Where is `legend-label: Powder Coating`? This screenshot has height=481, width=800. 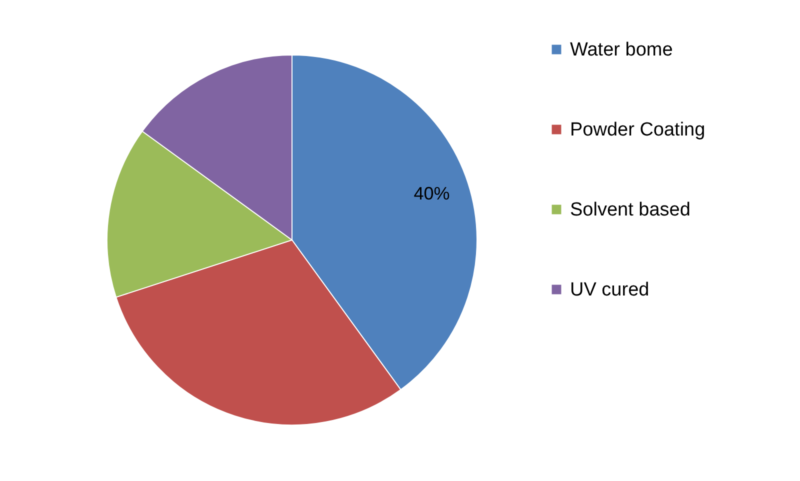
legend-label: Powder Coating is located at coordinates (638, 130).